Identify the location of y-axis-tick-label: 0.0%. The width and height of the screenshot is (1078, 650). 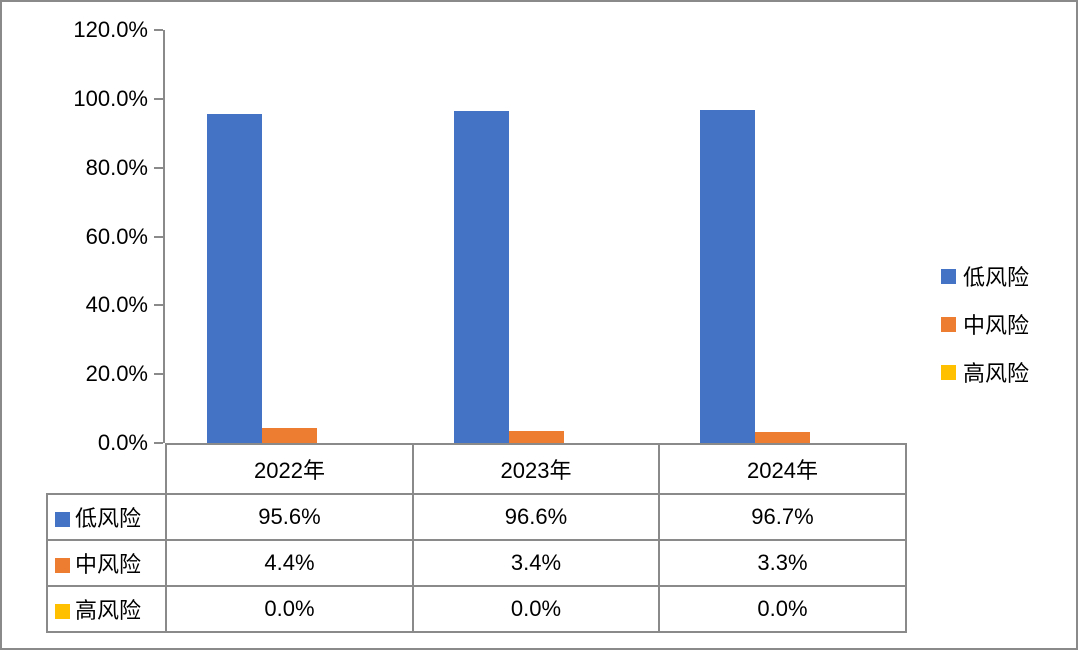
(122, 442).